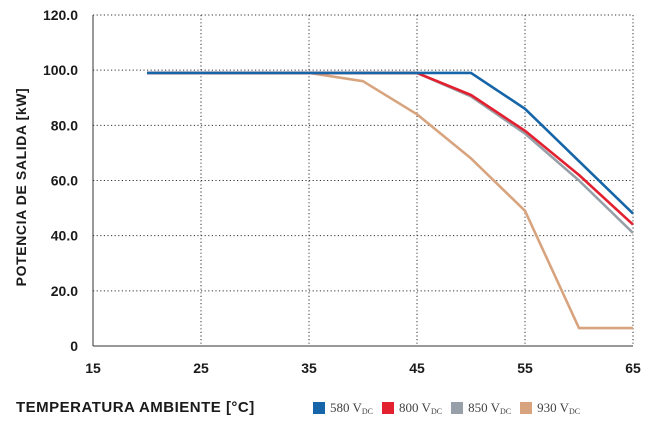  What do you see at coordinates (446, 408) in the screenshot?
I see `legend: 580 VDC 800 VDC 850 VDC 930 VDC` at bounding box center [446, 408].